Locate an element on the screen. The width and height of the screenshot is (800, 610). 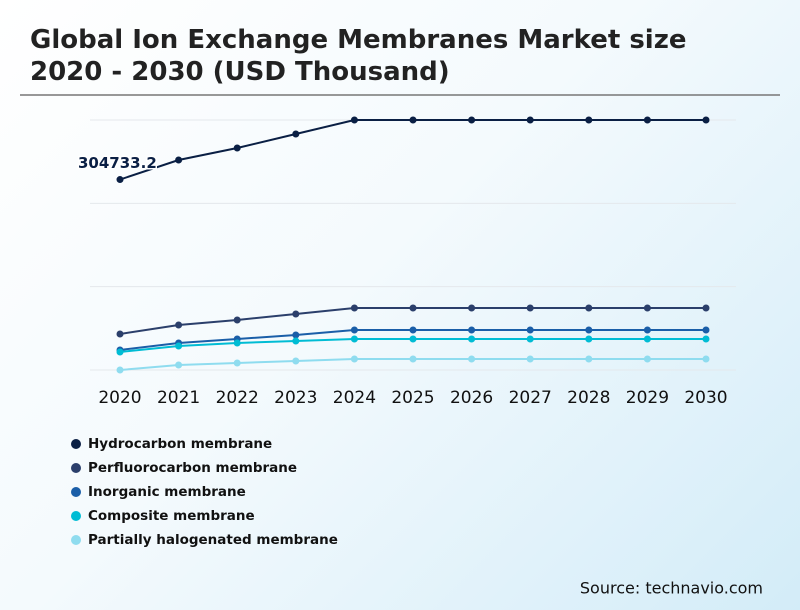
x-tick-label: 2024 is located at coordinates (354, 398).